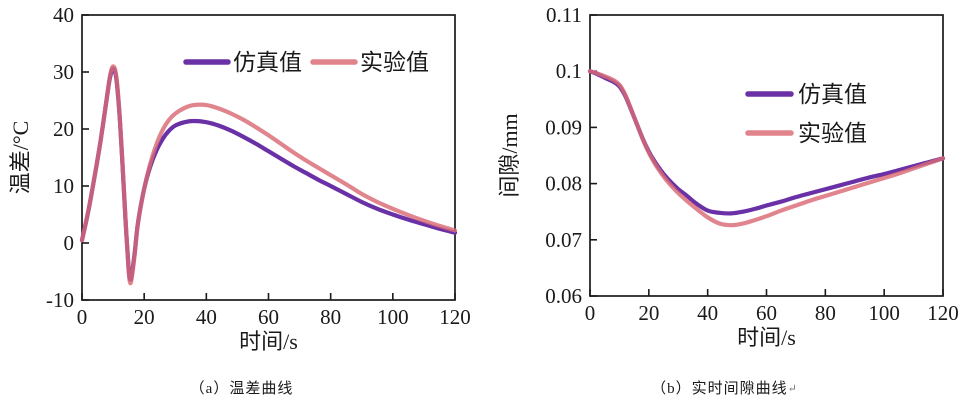  Describe the element at coordinates (563, 240) in the screenshot. I see `y-tick-label-b: 0.07` at that location.